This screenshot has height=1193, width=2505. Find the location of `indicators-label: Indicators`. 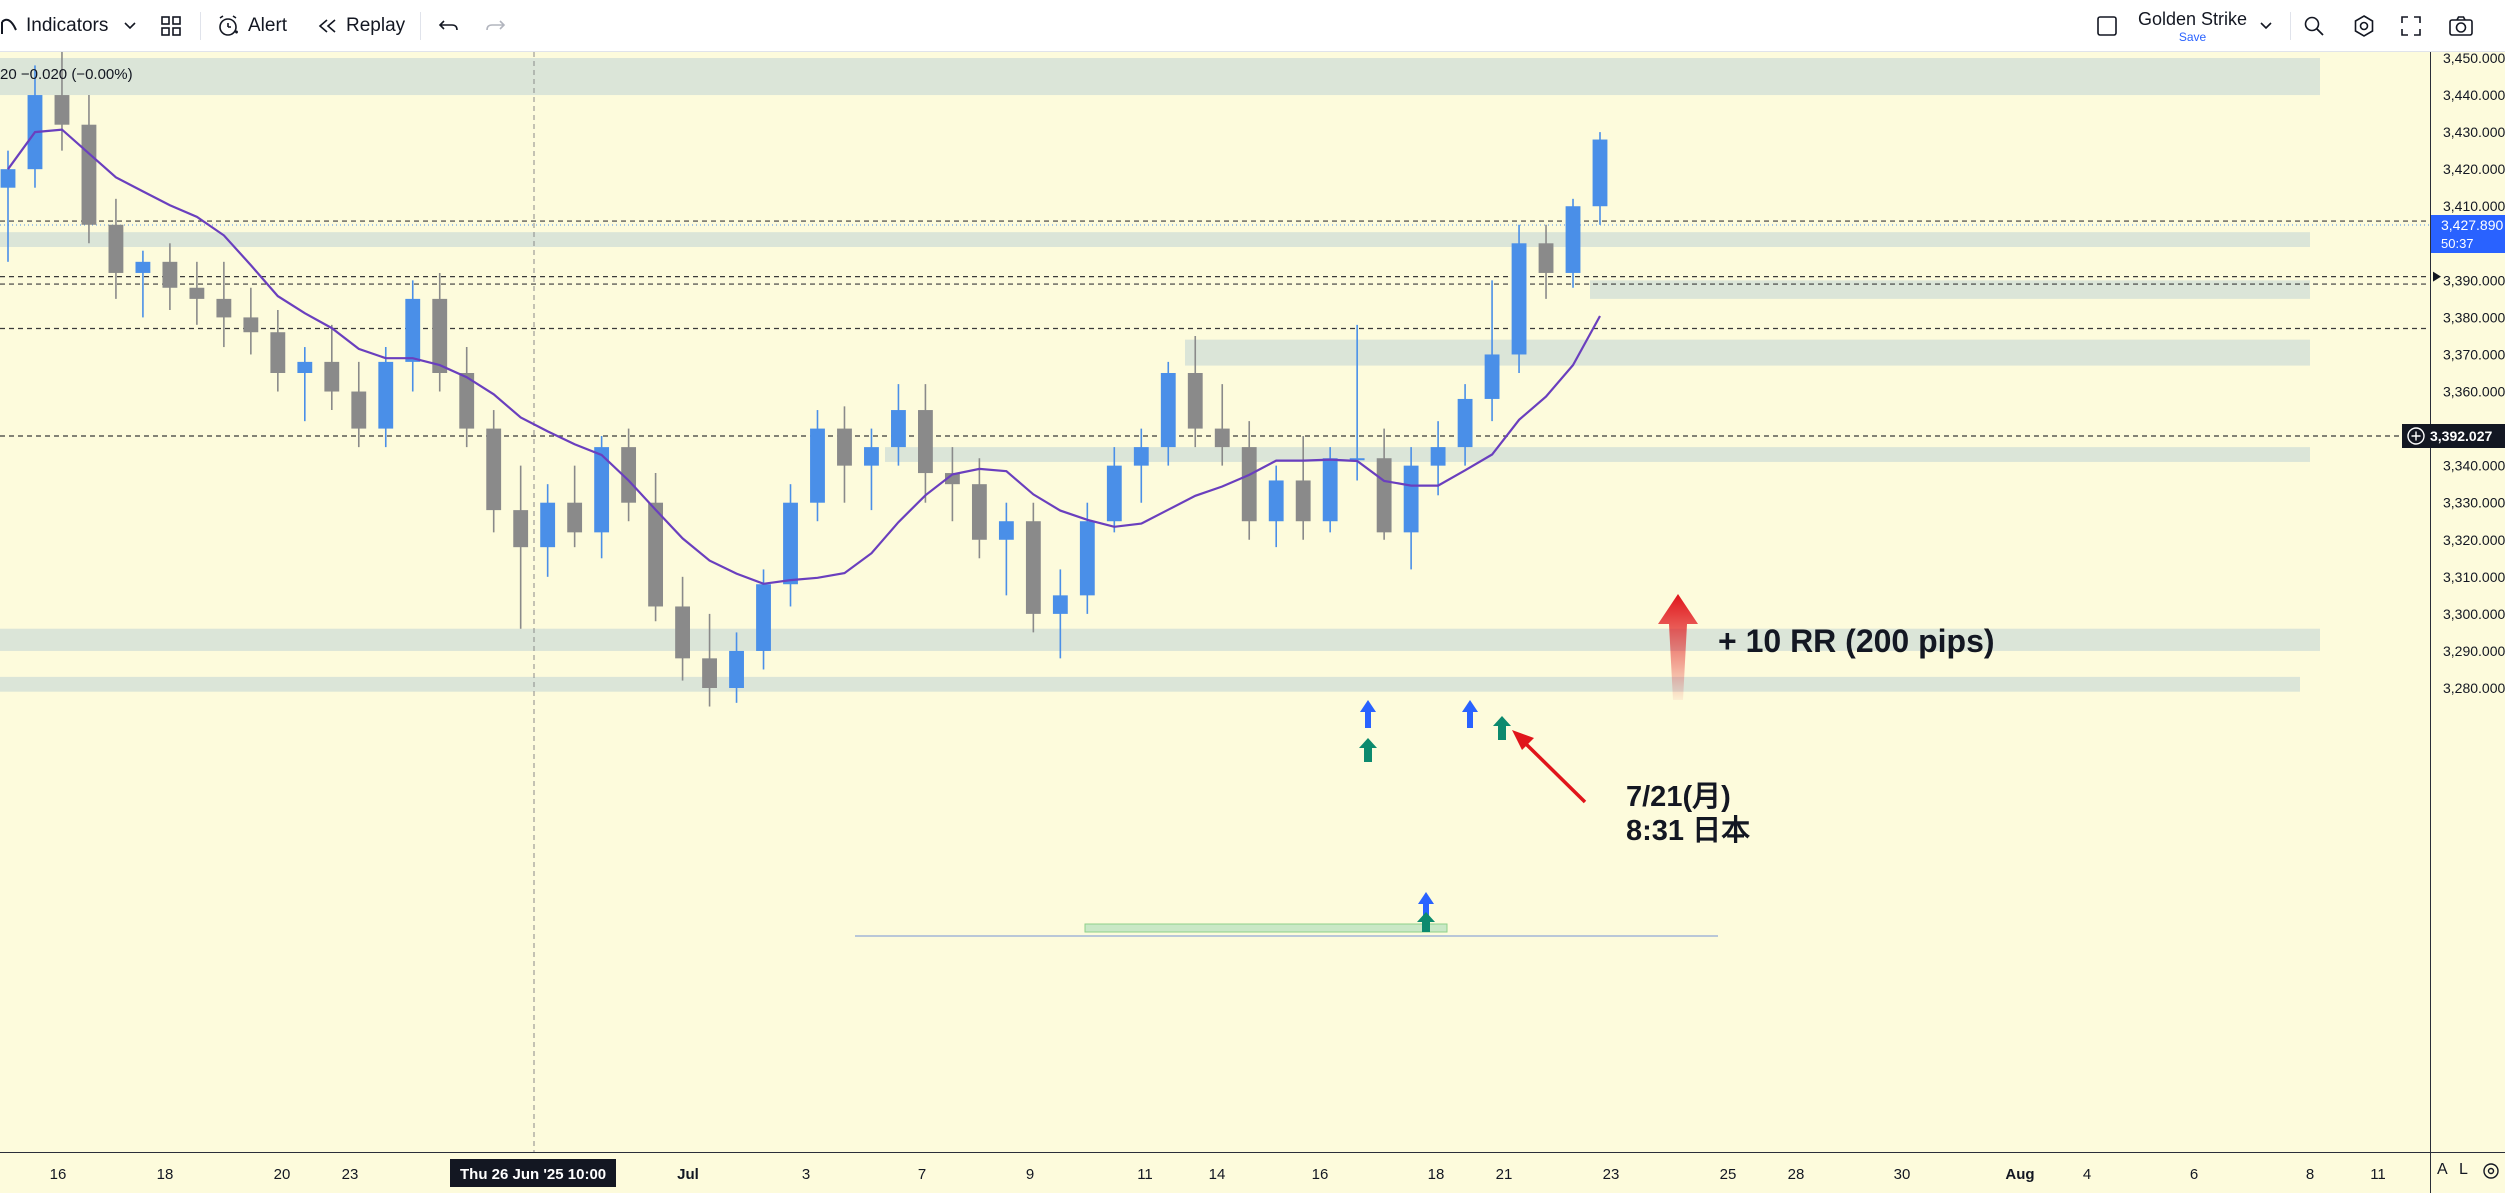

indicators-label: Indicators is located at coordinates (67, 25).